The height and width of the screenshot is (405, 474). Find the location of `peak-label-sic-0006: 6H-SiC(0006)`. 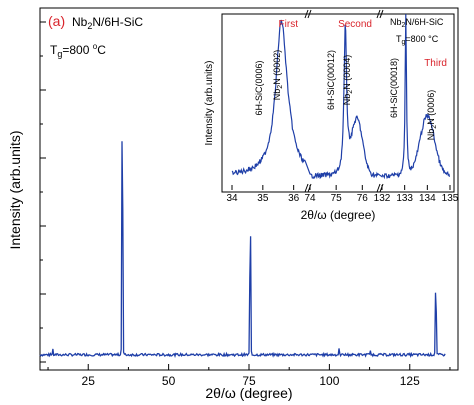

peak-label-sic-0006: 6H-SiC(0006) is located at coordinates (259, 87).